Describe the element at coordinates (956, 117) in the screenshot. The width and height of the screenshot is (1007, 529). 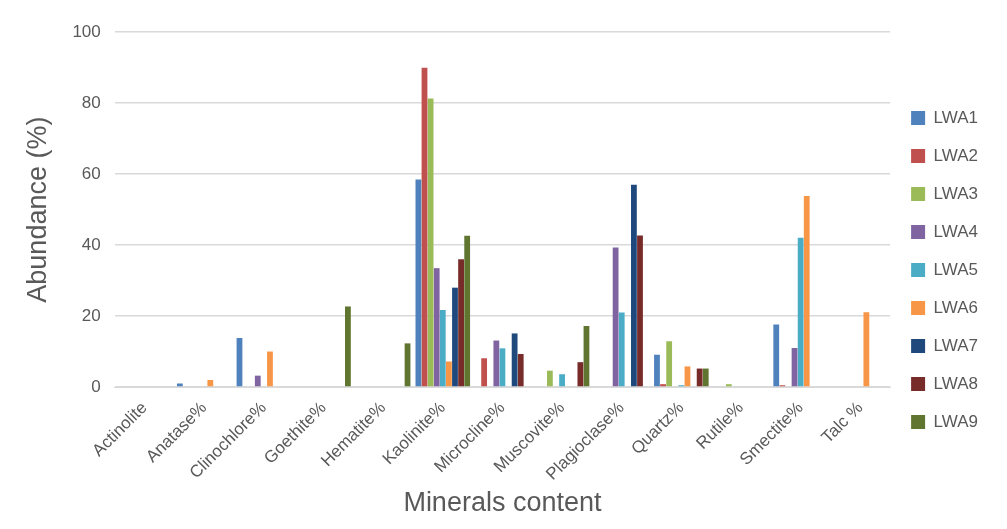
I see `legend-label: LWA1` at that location.